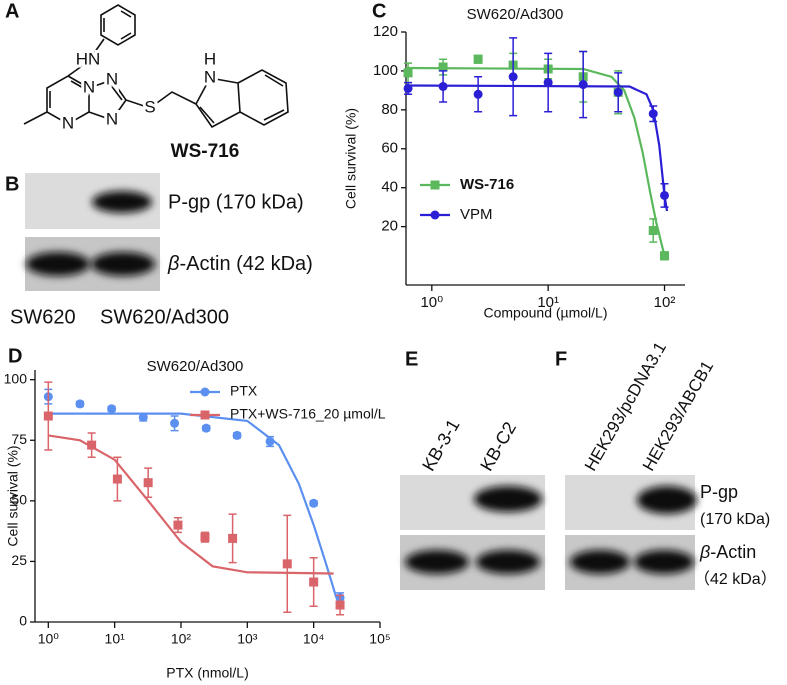  I want to click on x-tick-label: 10³, so click(247, 639).